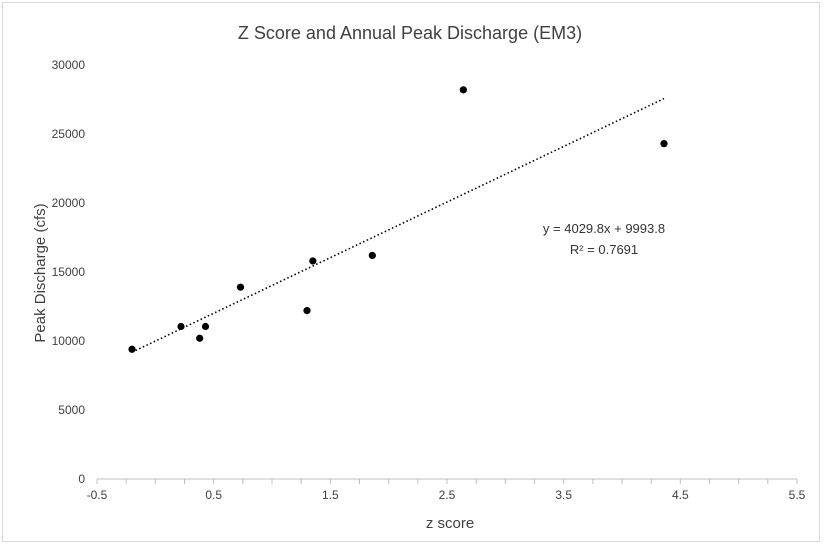 The width and height of the screenshot is (824, 546). I want to click on y-axis-ticks: 0 5000 10000 15000 20000 25000 30000, so click(69, 272).